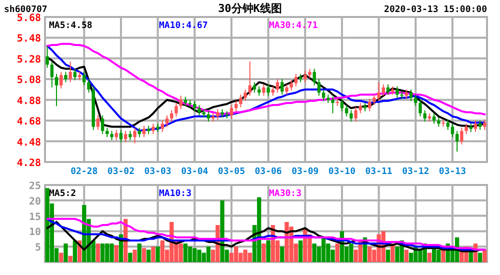  What do you see at coordinates (26, 10) in the screenshot?
I see `text: sh600707` at bounding box center [26, 10].